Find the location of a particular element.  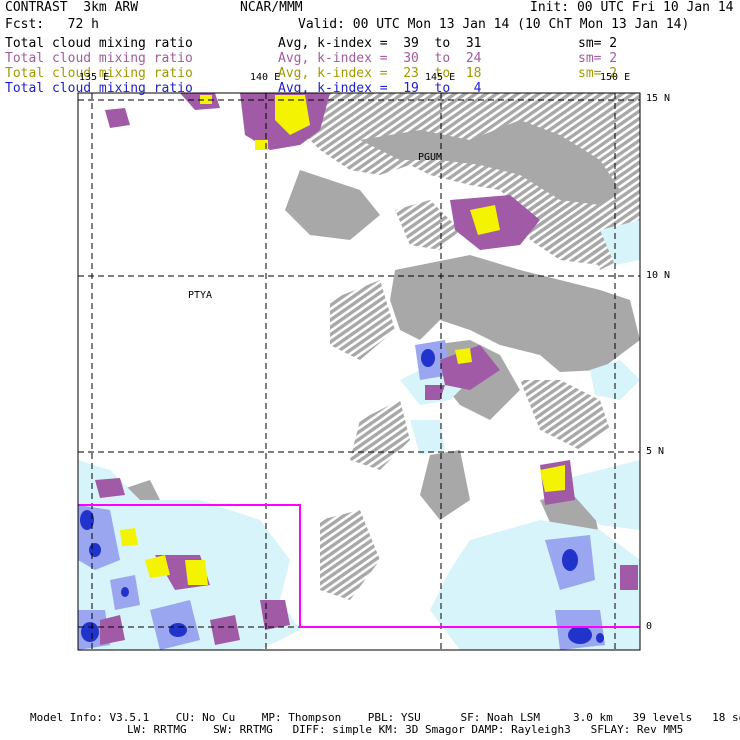

lon-label-145e: 145 E is located at coordinates (440, 77).